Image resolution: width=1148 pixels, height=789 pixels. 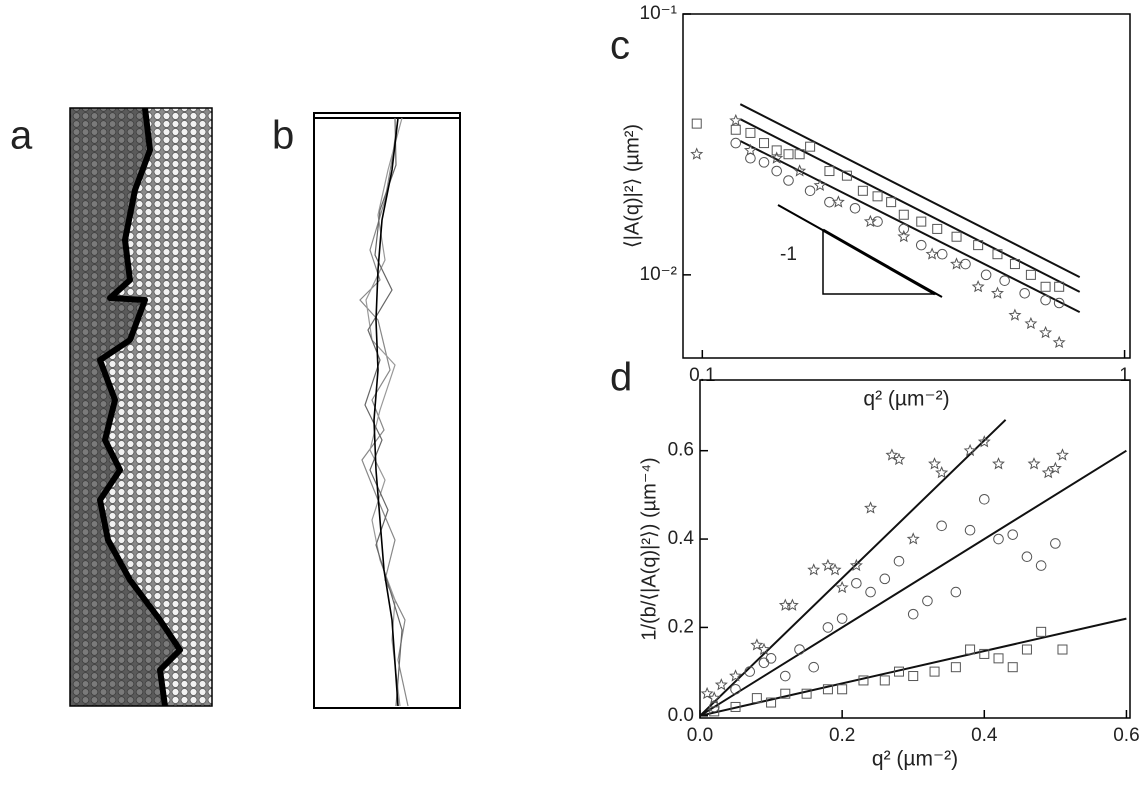 What do you see at coordinates (906, 399) in the screenshot?
I see `x-axis-title: q² (µm⁻²)` at bounding box center [906, 399].